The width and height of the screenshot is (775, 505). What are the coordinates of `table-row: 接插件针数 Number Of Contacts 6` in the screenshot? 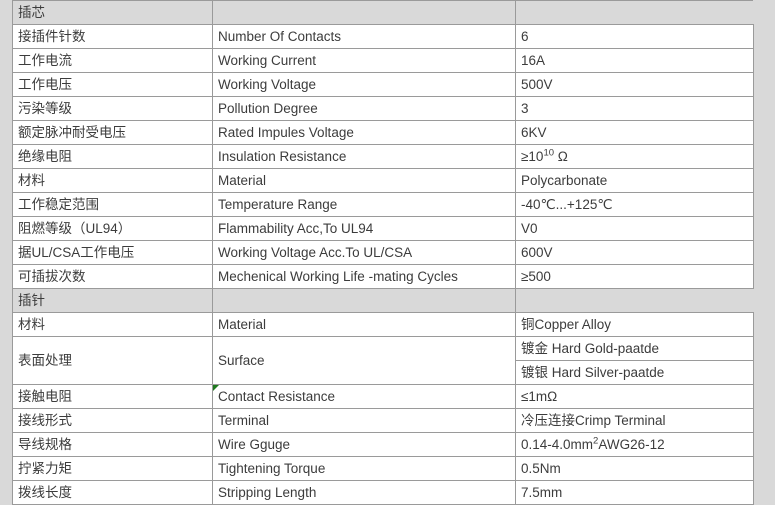 It's located at (383, 36).